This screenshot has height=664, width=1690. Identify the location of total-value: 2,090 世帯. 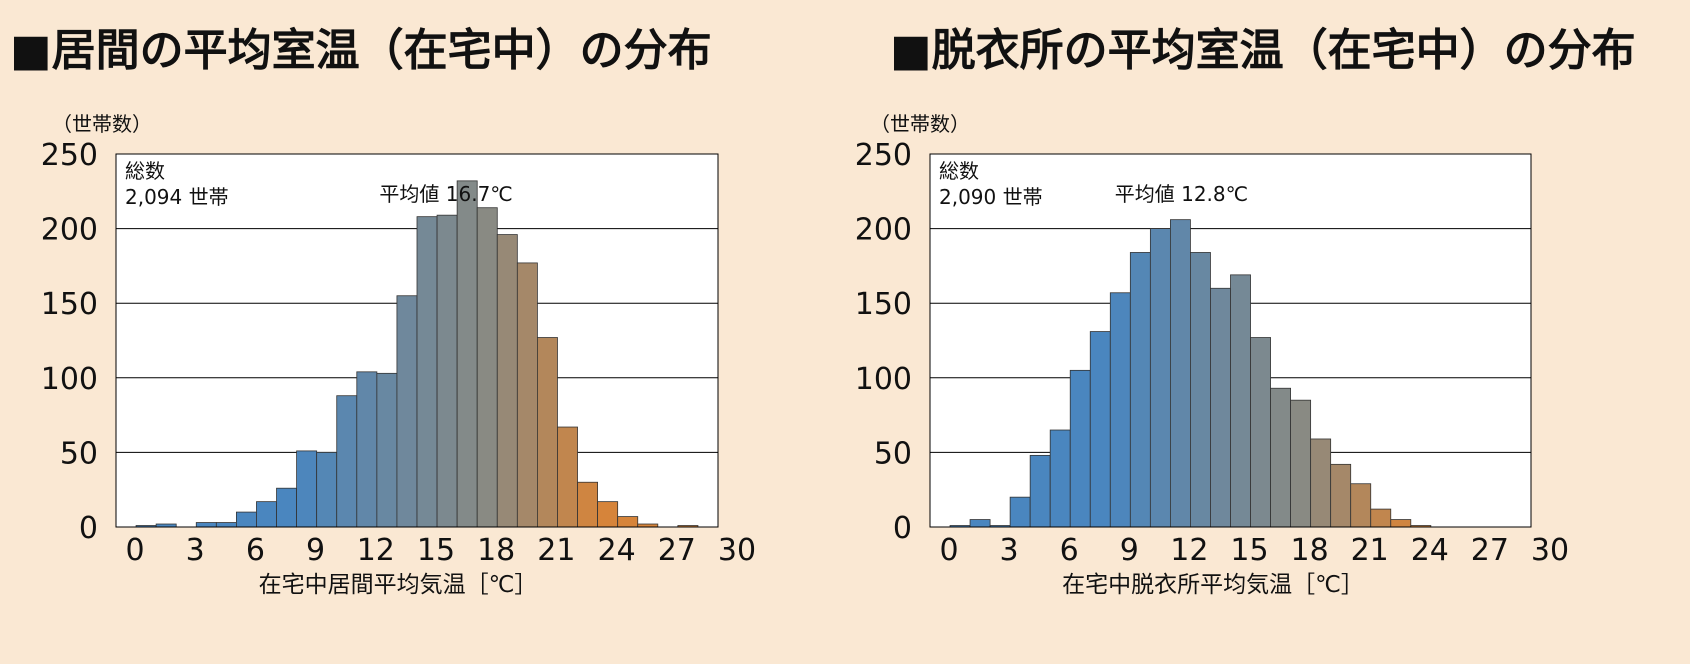
(991, 197).